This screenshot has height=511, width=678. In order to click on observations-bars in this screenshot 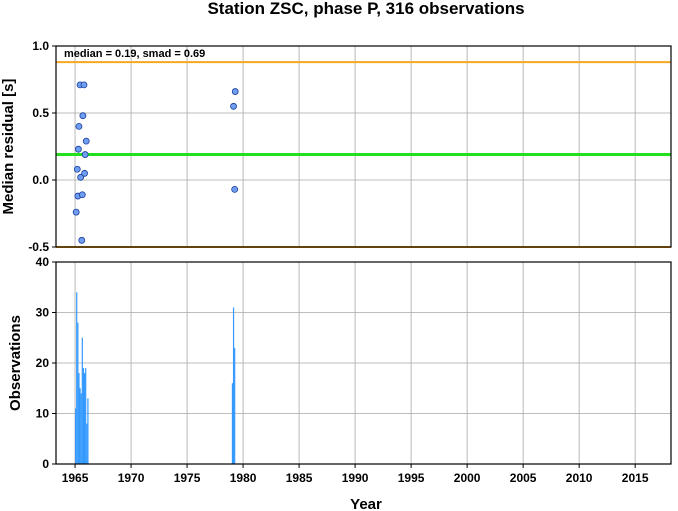, I will do `click(155, 378)`.